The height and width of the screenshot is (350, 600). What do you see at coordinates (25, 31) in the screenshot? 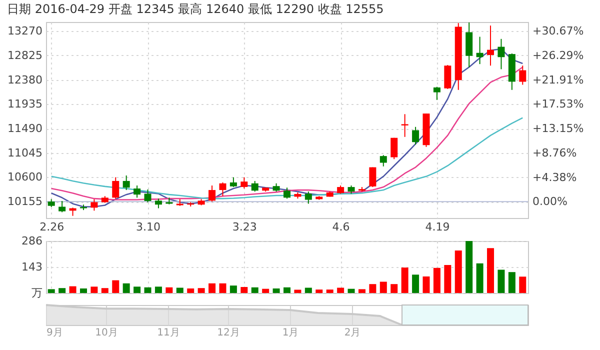
I see `y-tick-label: 13270` at bounding box center [25, 31].